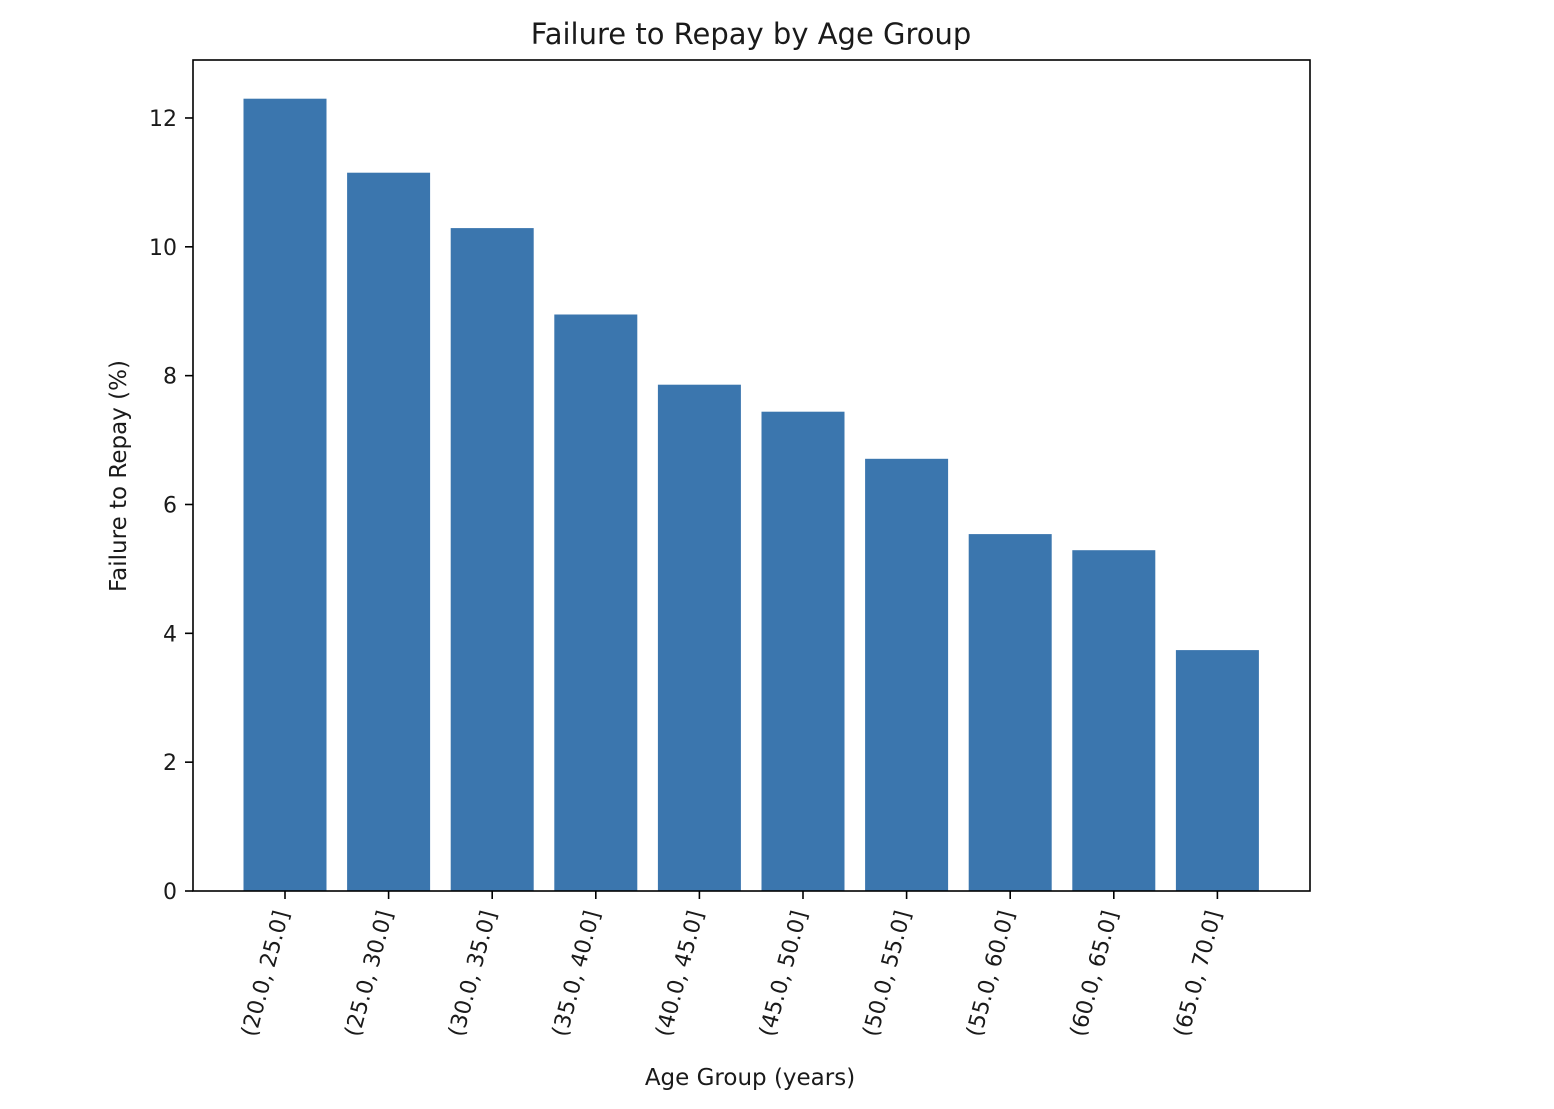  I want to click on y-axis-label: Failure to Repay (%), so click(119, 476).